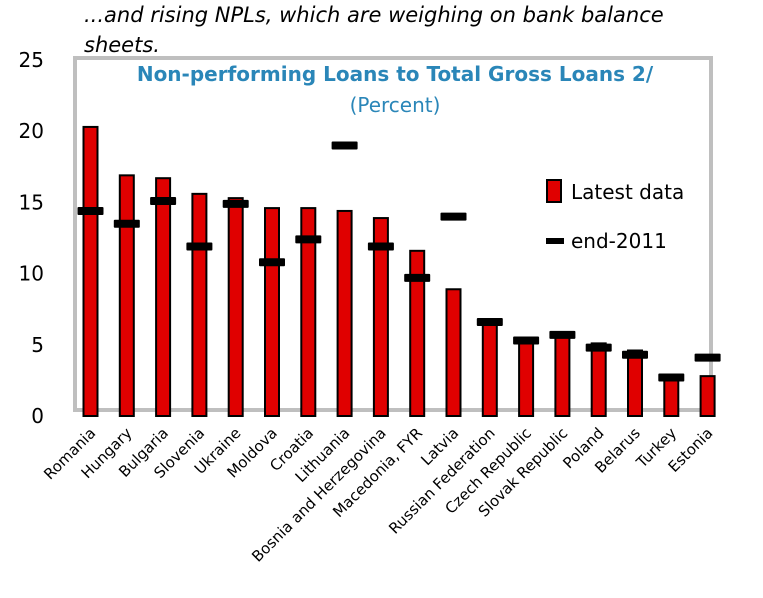  I want to click on bar-macedonia-fyr, so click(417, 333).